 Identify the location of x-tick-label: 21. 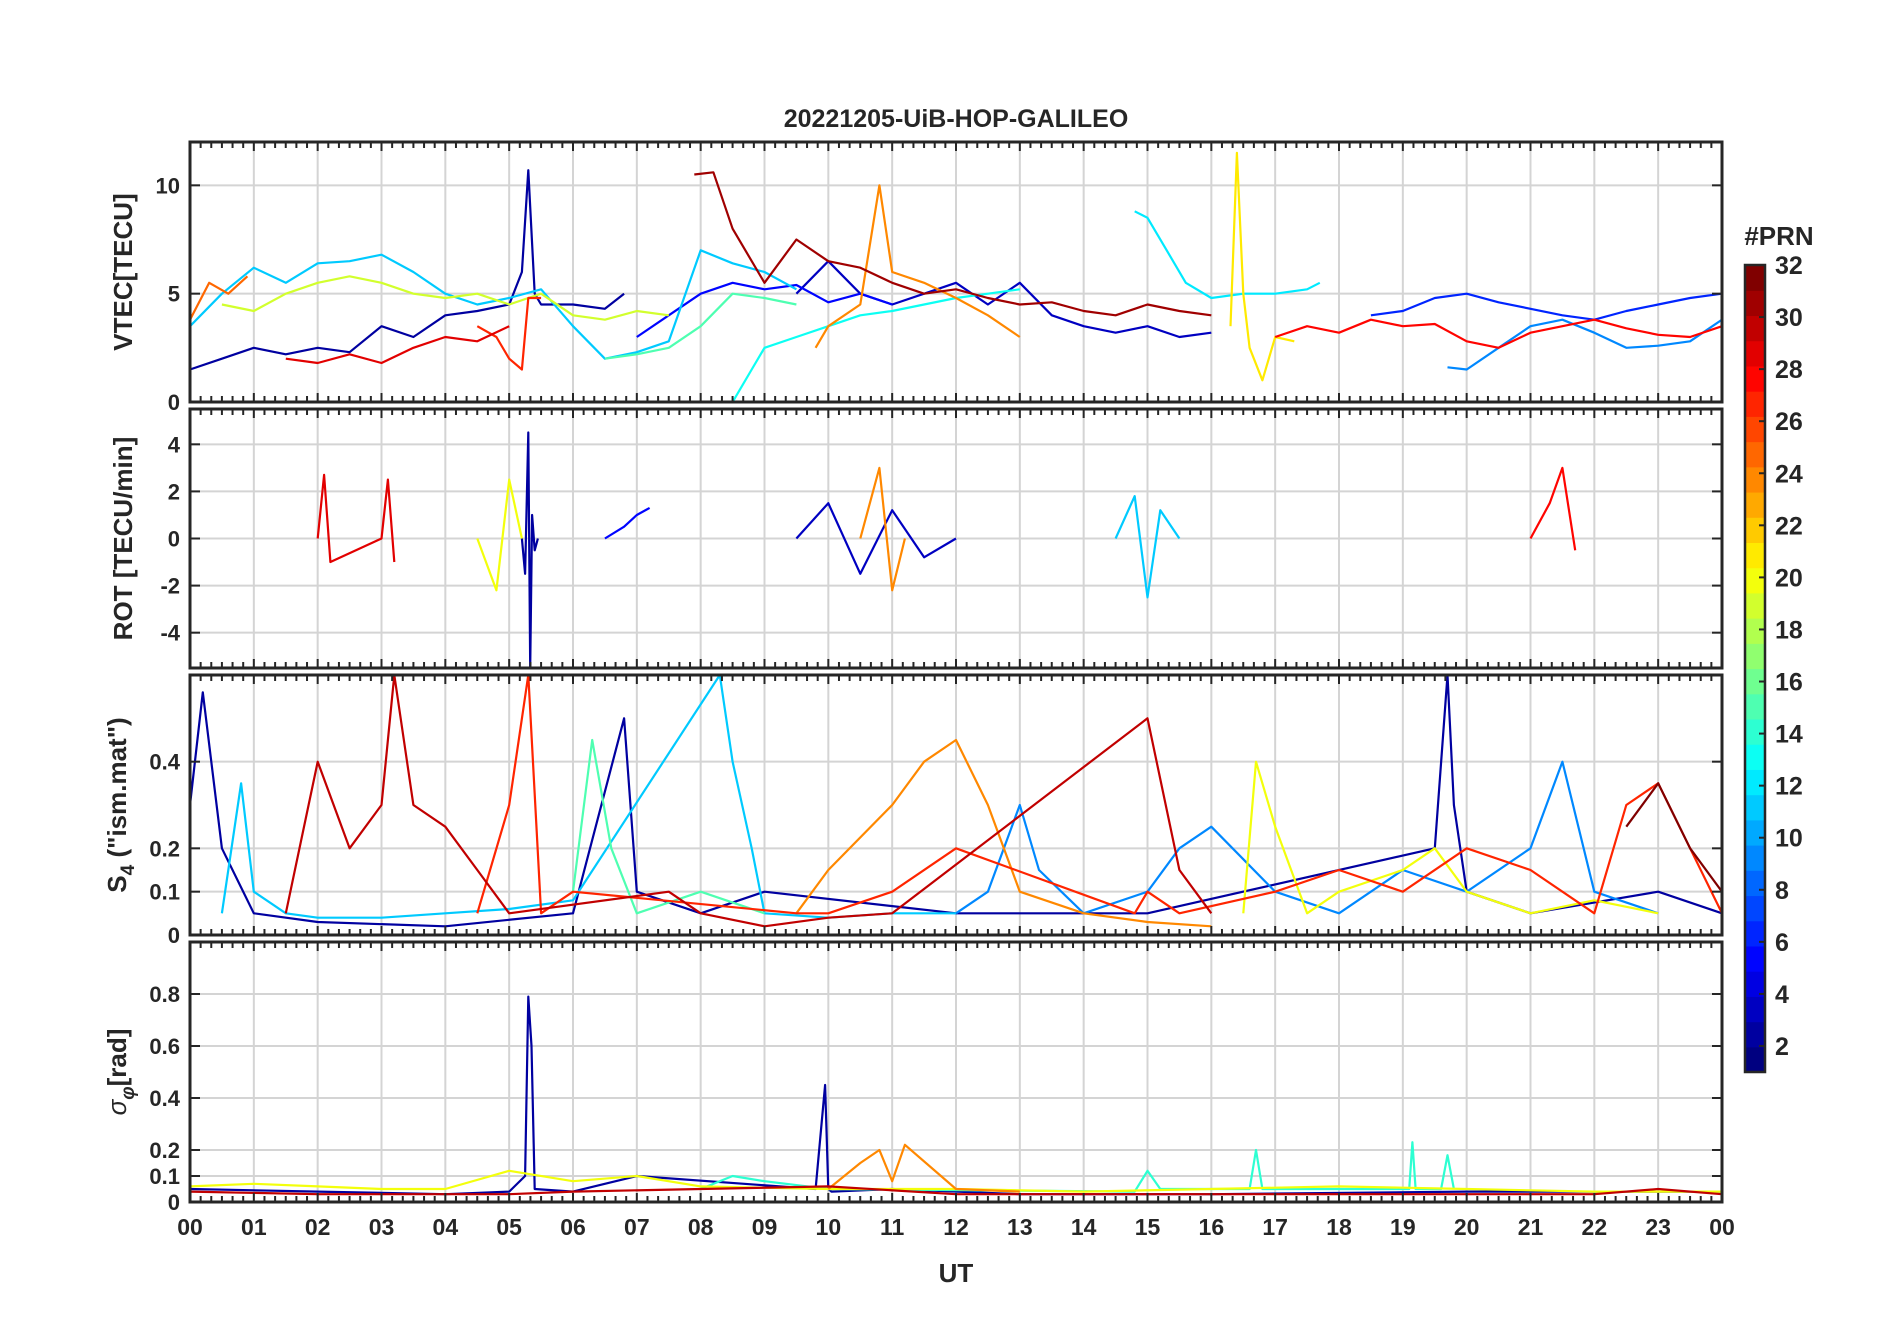
(1531, 1227).